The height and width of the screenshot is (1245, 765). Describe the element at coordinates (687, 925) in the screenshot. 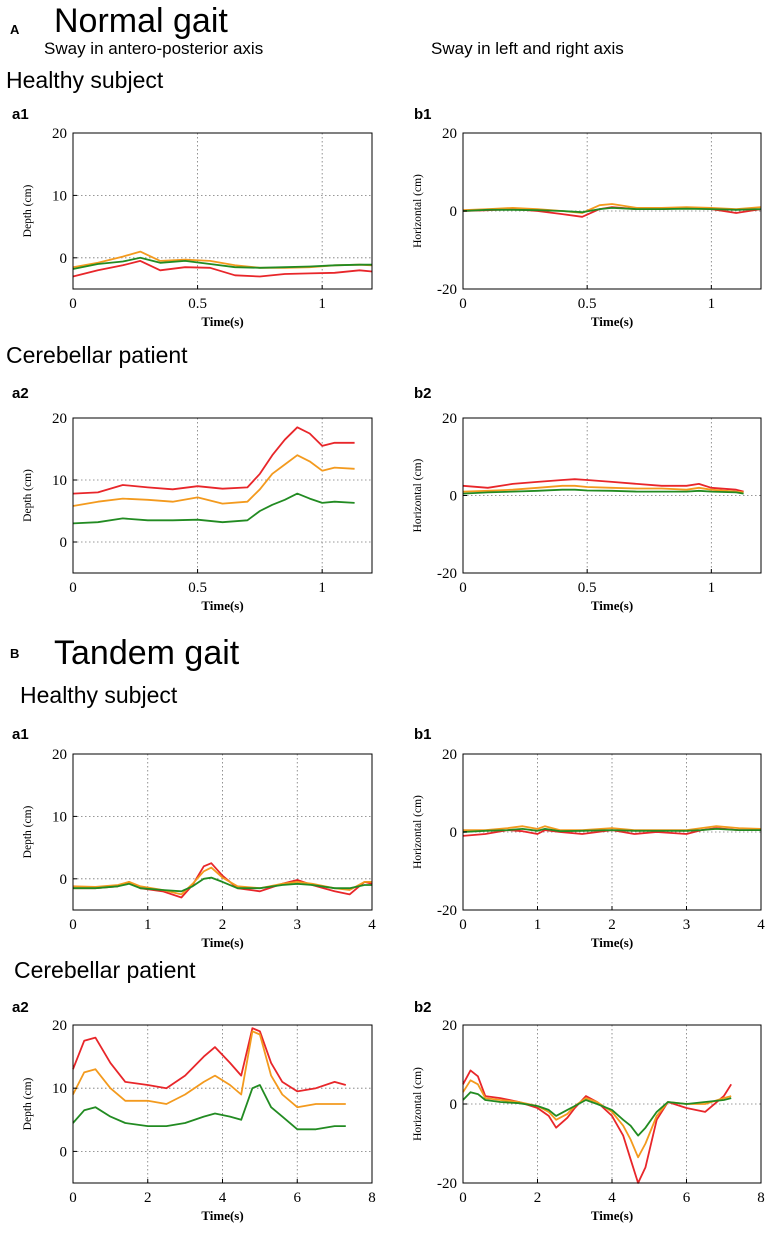

I see `b-b1-xtick-label-3: 3` at that location.